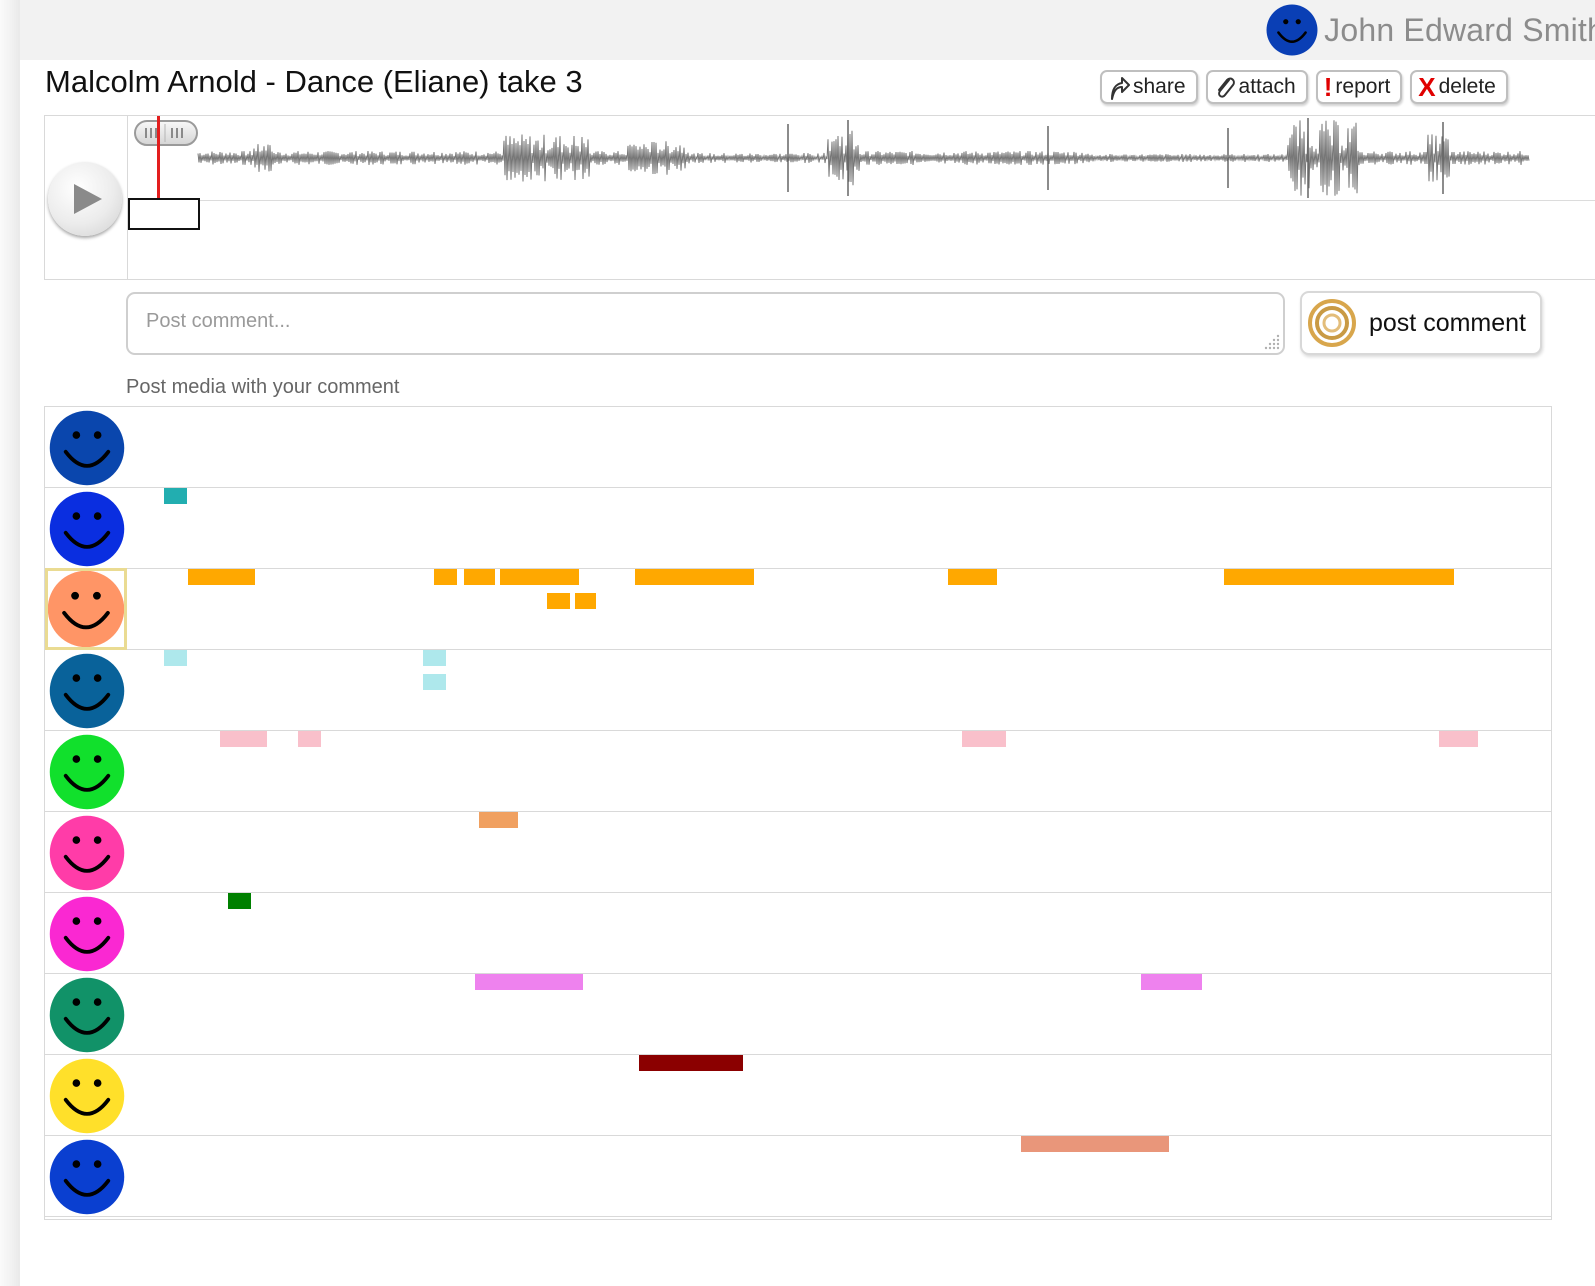 This screenshot has width=1595, height=1286. What do you see at coordinates (807, 30) in the screenshot?
I see `top-bar: John Edward Smith` at bounding box center [807, 30].